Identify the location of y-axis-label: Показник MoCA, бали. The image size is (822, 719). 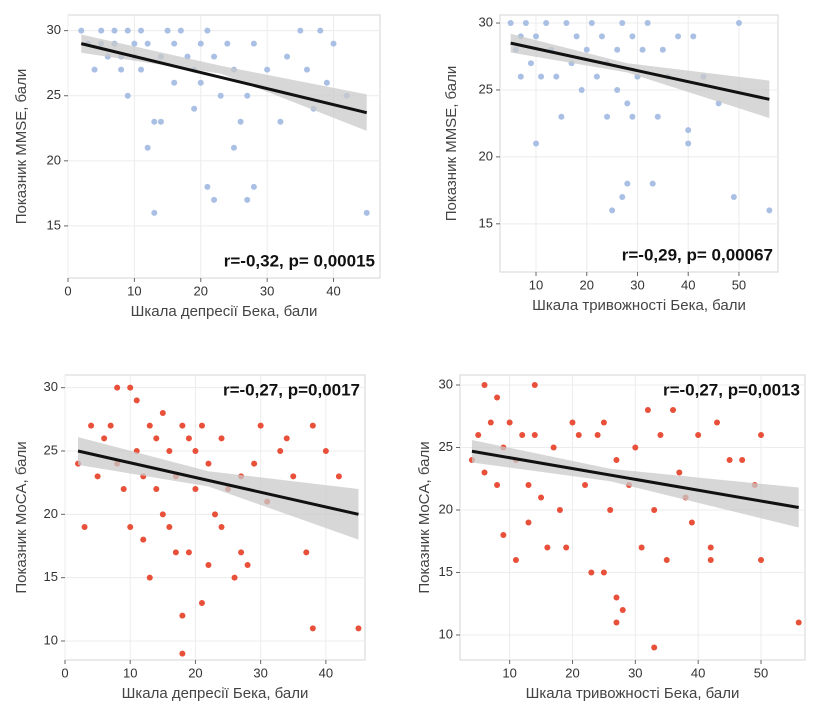
(21, 517).